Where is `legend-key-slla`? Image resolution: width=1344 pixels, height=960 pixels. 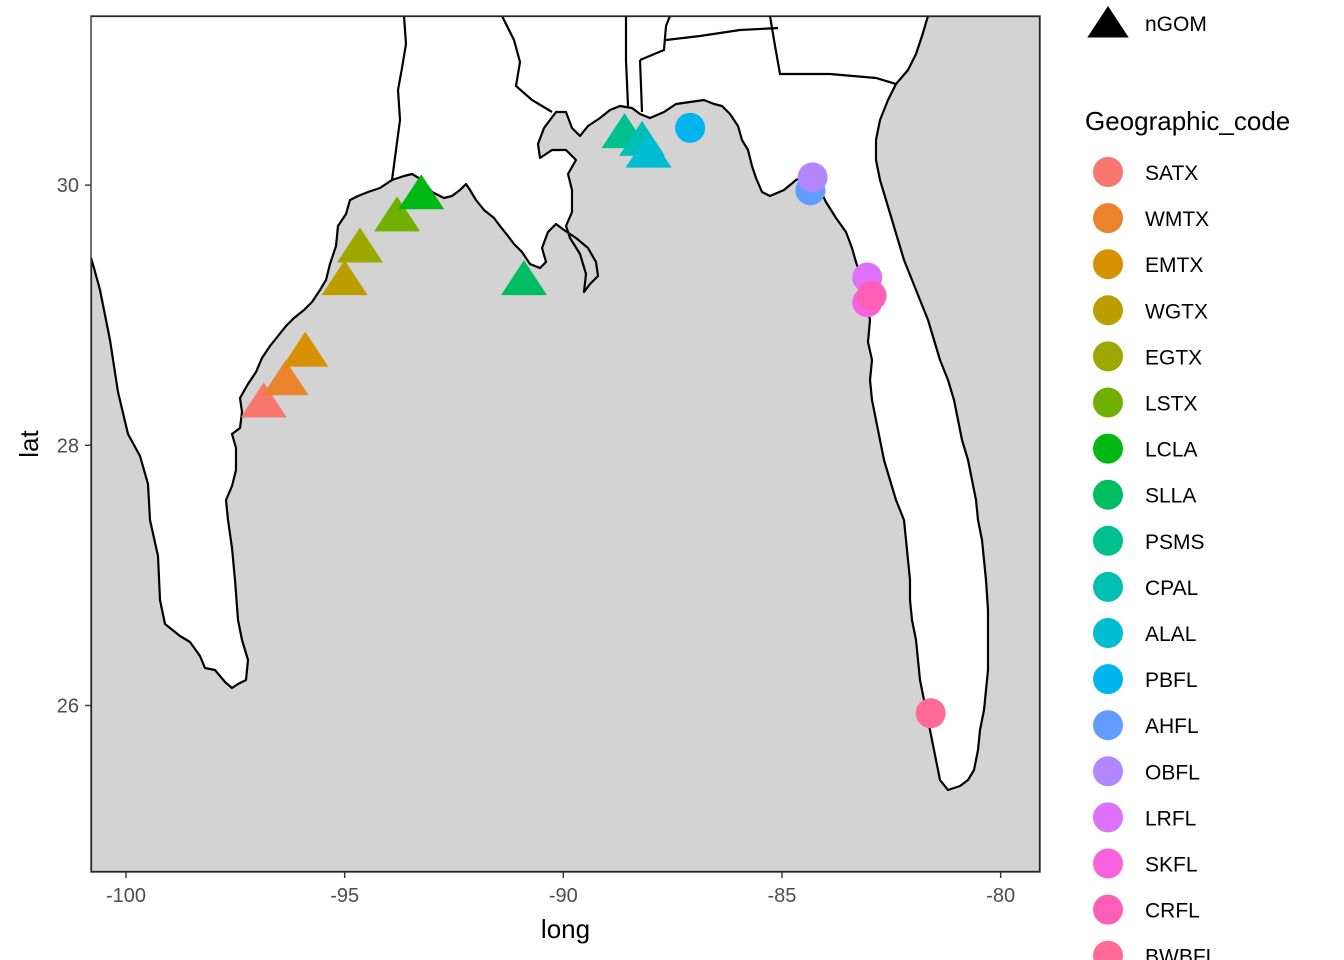 legend-key-slla is located at coordinates (1108, 494).